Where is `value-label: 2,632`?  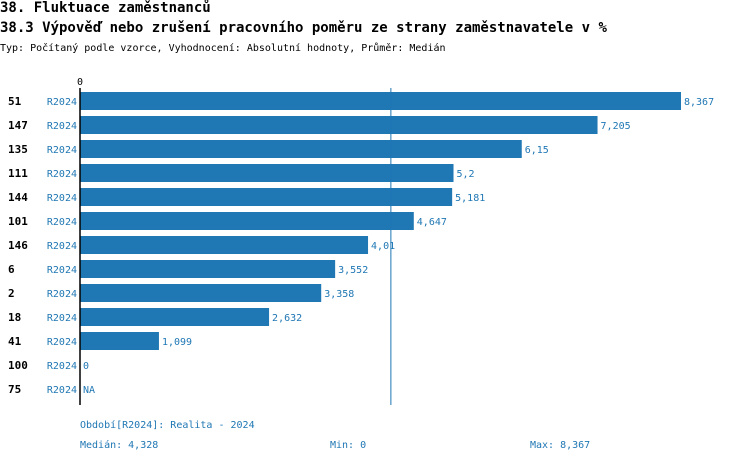
value-label: 2,632 is located at coordinates (287, 318).